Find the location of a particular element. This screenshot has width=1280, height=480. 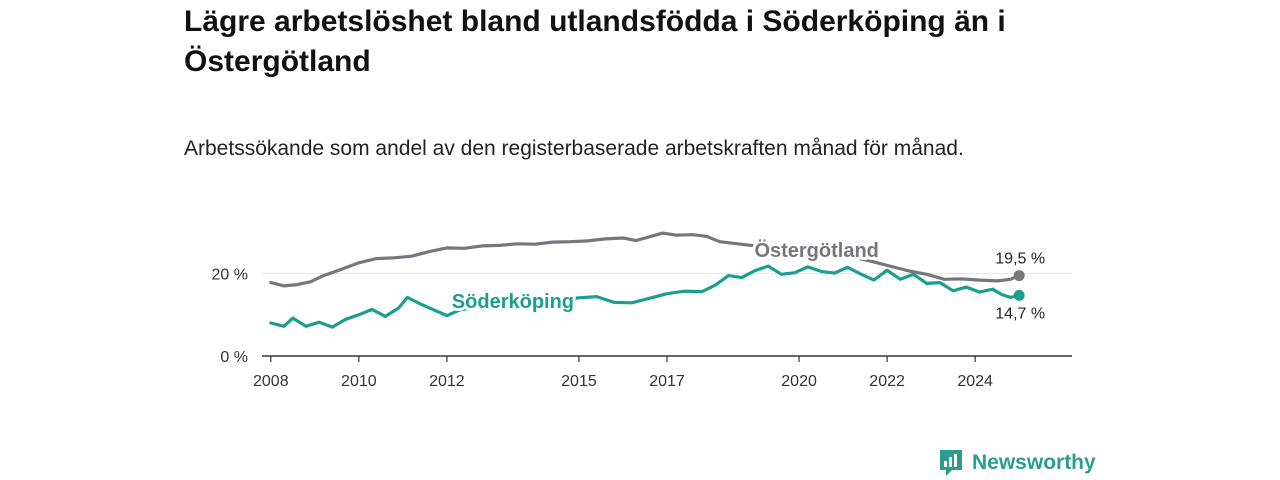

end-value-halo: 14,7 % is located at coordinates (1020, 313).